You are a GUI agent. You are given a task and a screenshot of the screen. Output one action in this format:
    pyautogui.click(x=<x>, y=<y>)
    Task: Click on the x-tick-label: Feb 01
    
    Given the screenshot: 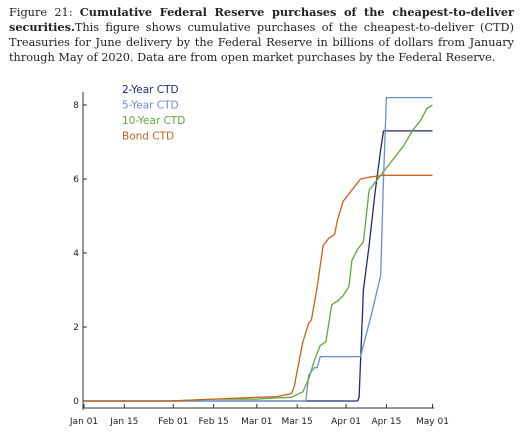 What is the action you would take?
    pyautogui.click(x=173, y=422)
    